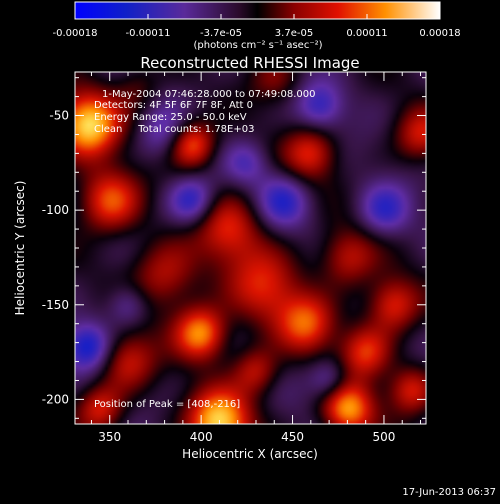 The width and height of the screenshot is (500, 504). What do you see at coordinates (439, 33) in the screenshot?
I see `colorbar-tick-label: 0.00018` at bounding box center [439, 33].